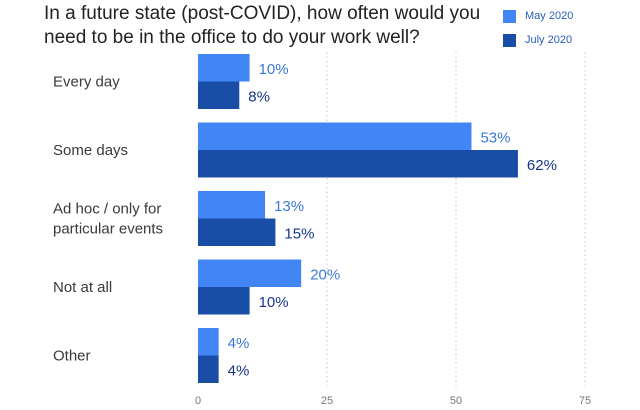  Describe the element at coordinates (549, 16) in the screenshot. I see `legend-label-may: May 2020` at that location.